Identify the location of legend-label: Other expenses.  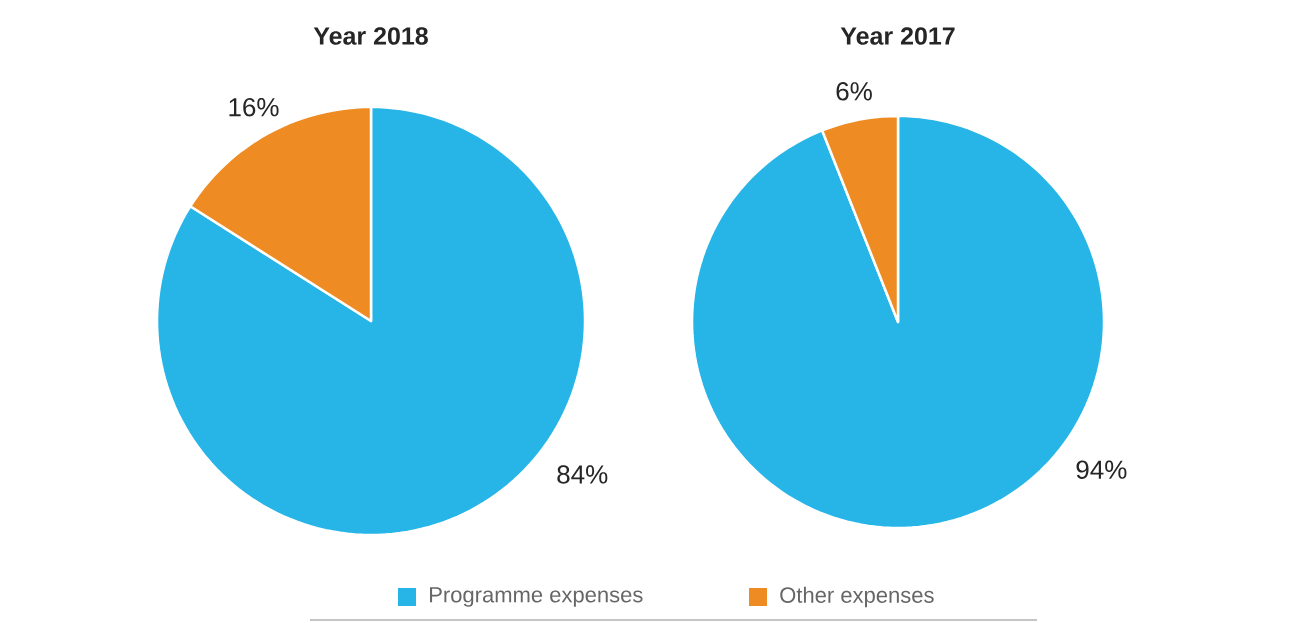
(857, 597).